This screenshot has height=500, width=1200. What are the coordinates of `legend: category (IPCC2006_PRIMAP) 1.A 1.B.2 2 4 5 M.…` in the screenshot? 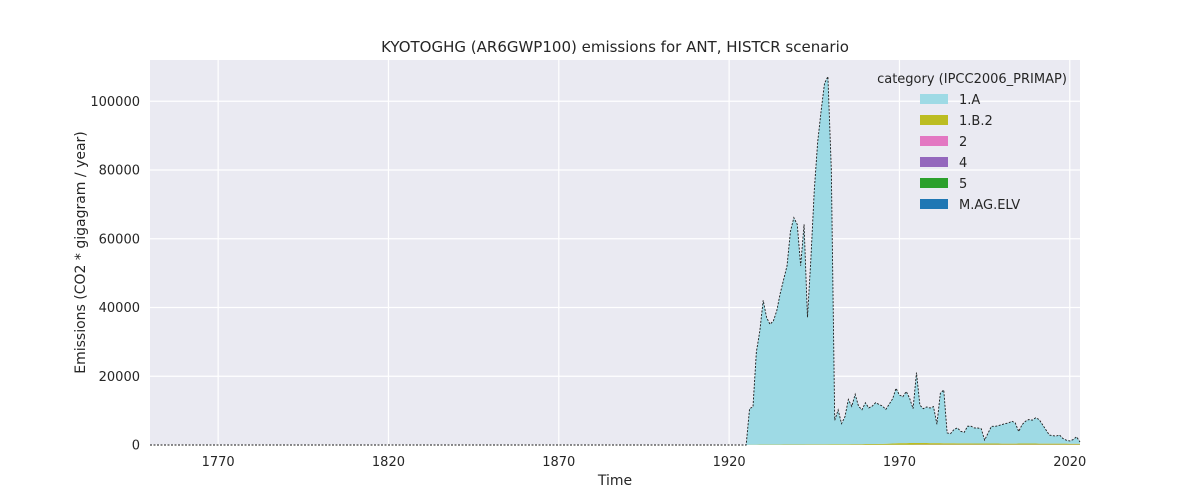 It's located at (972, 142).